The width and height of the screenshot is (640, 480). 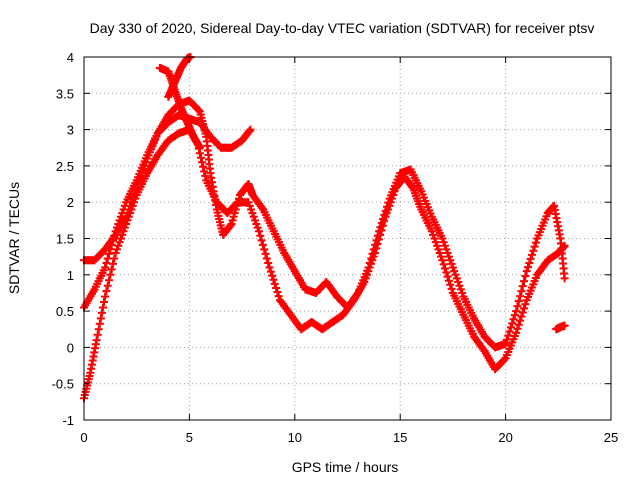 I want to click on y-tick-label: 3, so click(x=70, y=130).